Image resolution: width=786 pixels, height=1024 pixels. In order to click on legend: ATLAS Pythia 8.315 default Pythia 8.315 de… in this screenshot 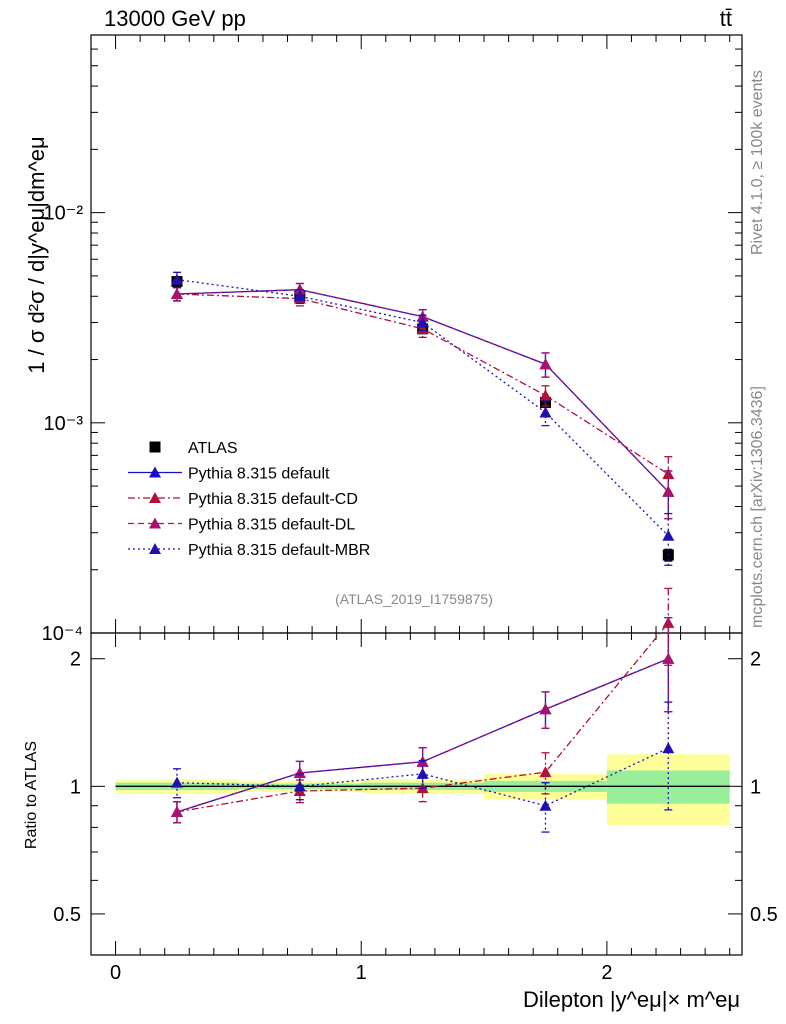, I will do `click(249, 499)`.